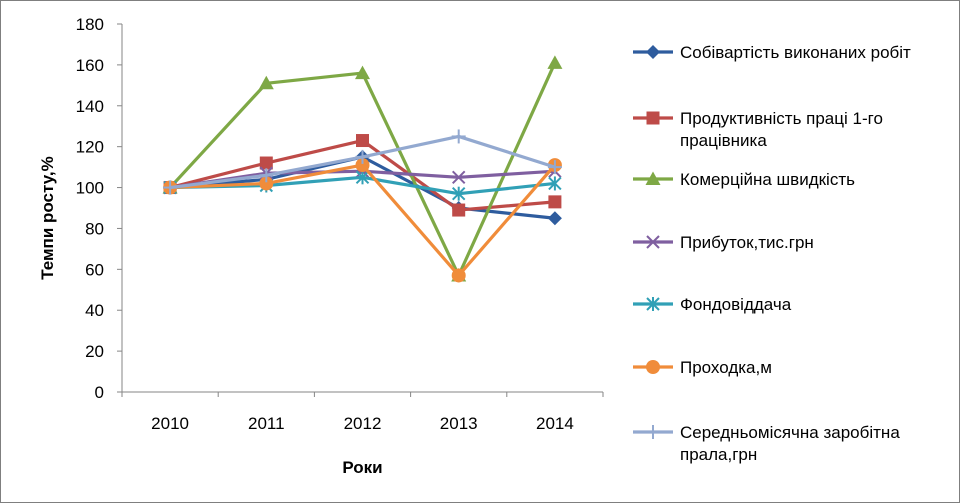 This screenshot has width=960, height=503. I want to click on legend-label: Проходка,м, so click(726, 367).